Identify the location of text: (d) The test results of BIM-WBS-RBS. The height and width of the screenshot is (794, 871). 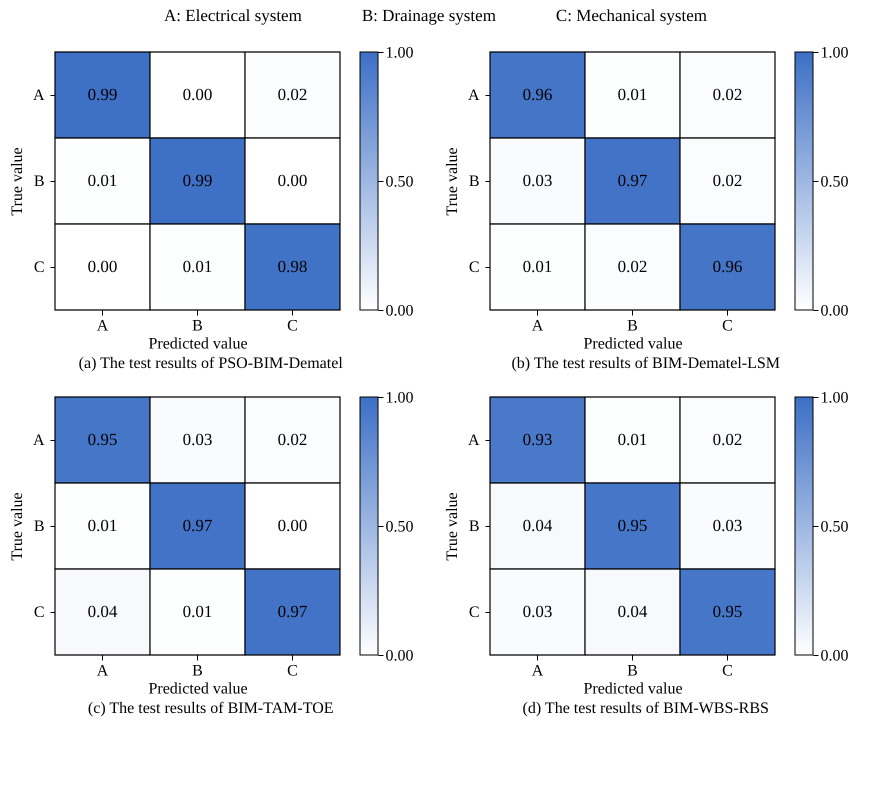
(645, 708).